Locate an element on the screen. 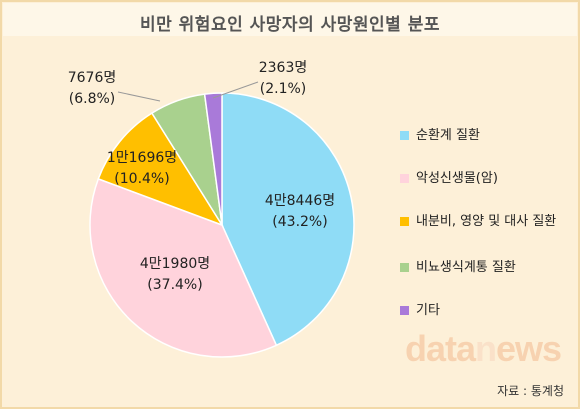 The image size is (580, 409). slice-count-label: 1만1696명 is located at coordinates (142, 158).